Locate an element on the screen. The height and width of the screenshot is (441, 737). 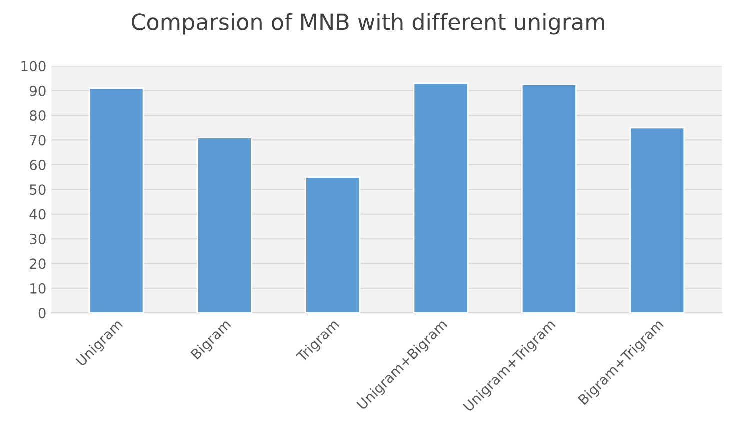
y-tick-label: 90 is located at coordinates (38, 91).